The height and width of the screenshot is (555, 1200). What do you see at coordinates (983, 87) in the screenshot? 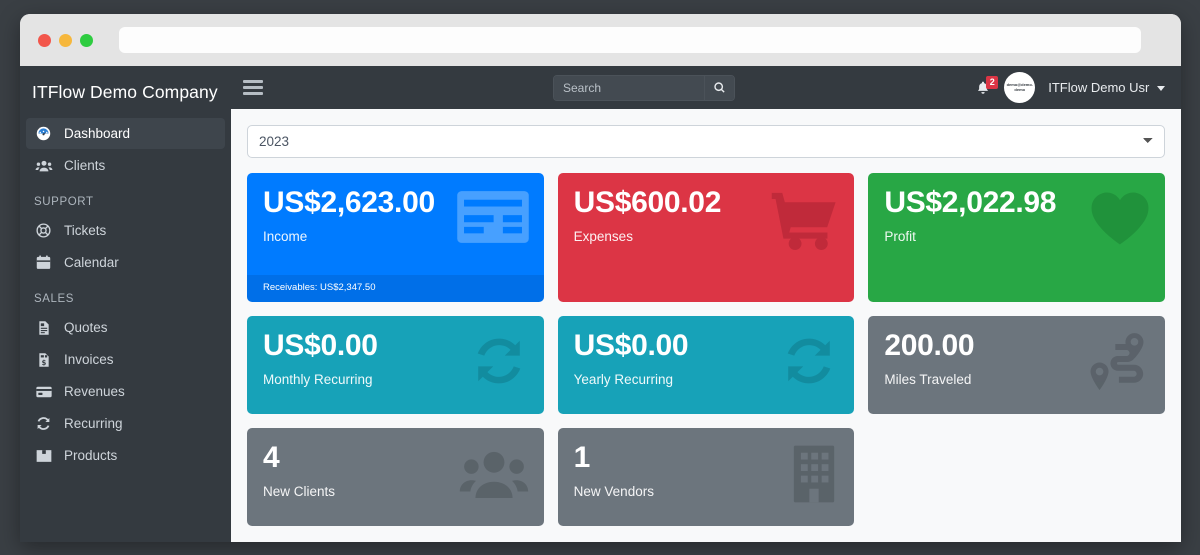
I see `bell-icon` at bounding box center [983, 87].